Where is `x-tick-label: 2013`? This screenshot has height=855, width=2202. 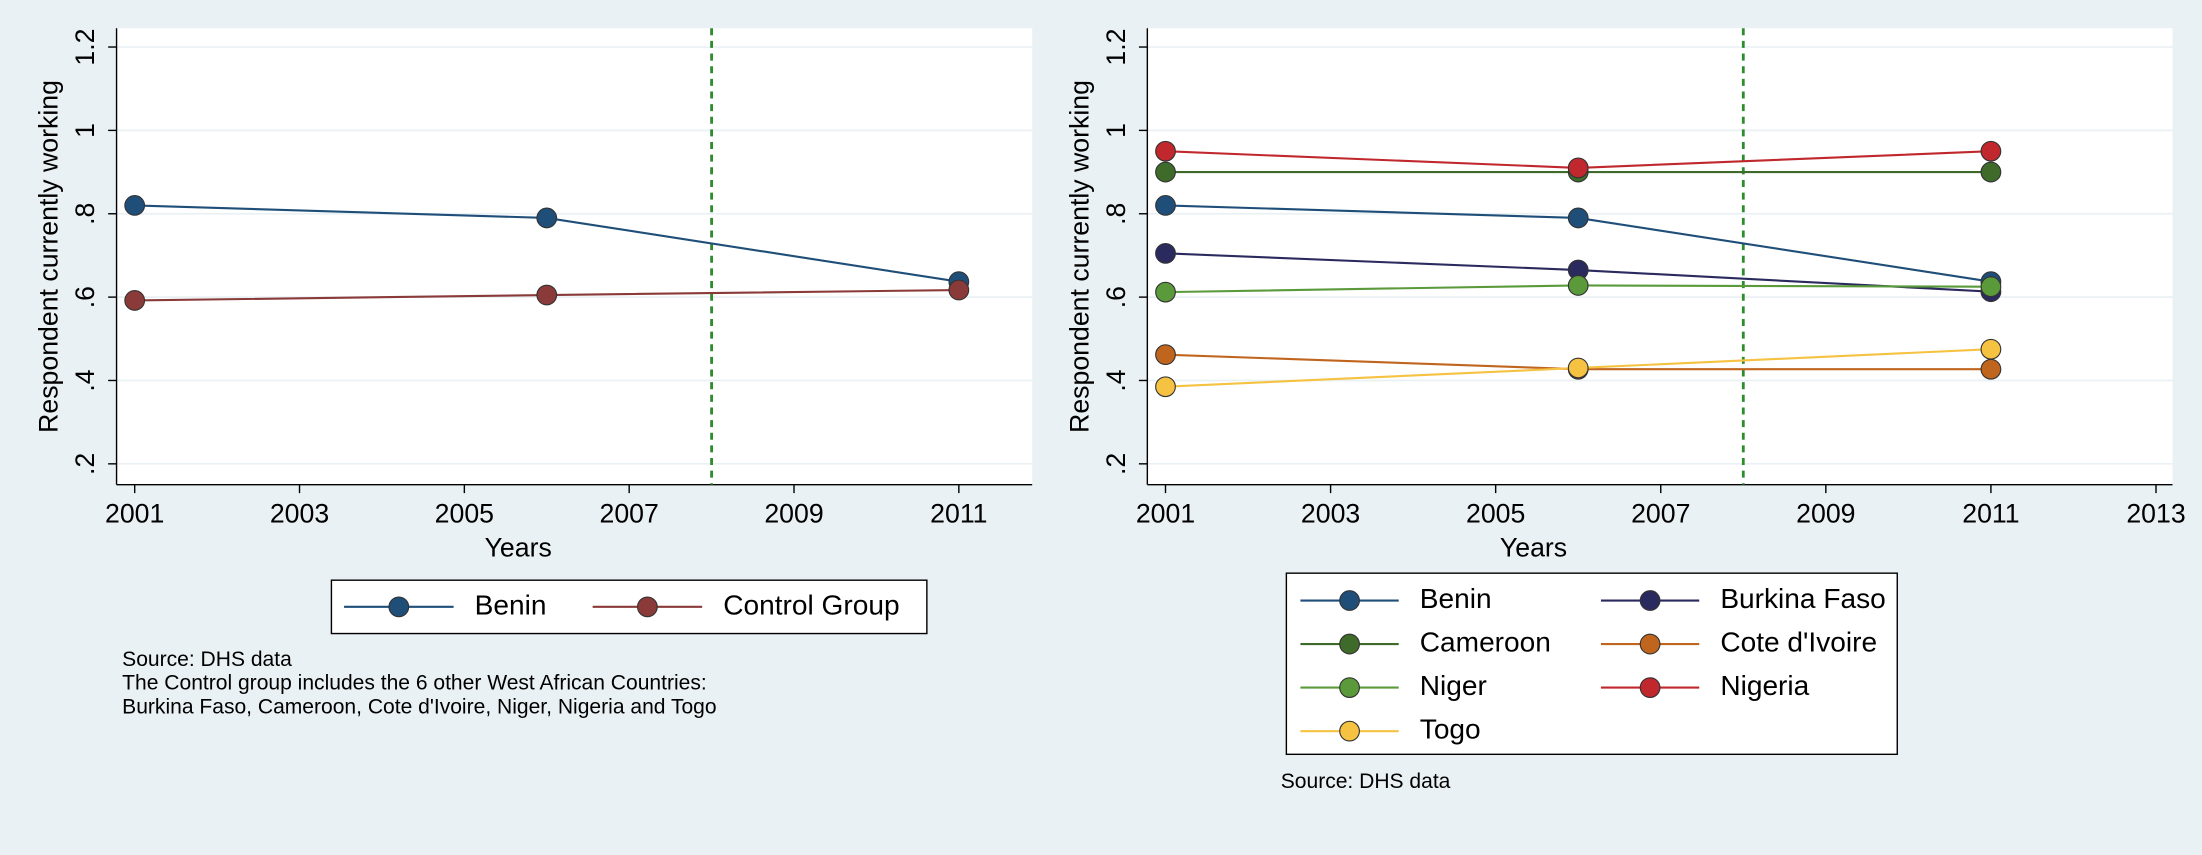
x-tick-label: 2013 is located at coordinates (2155, 514).